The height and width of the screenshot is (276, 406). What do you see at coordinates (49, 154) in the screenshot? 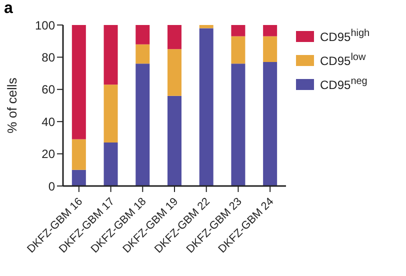
I see `y-tick-label: 20` at bounding box center [49, 154].